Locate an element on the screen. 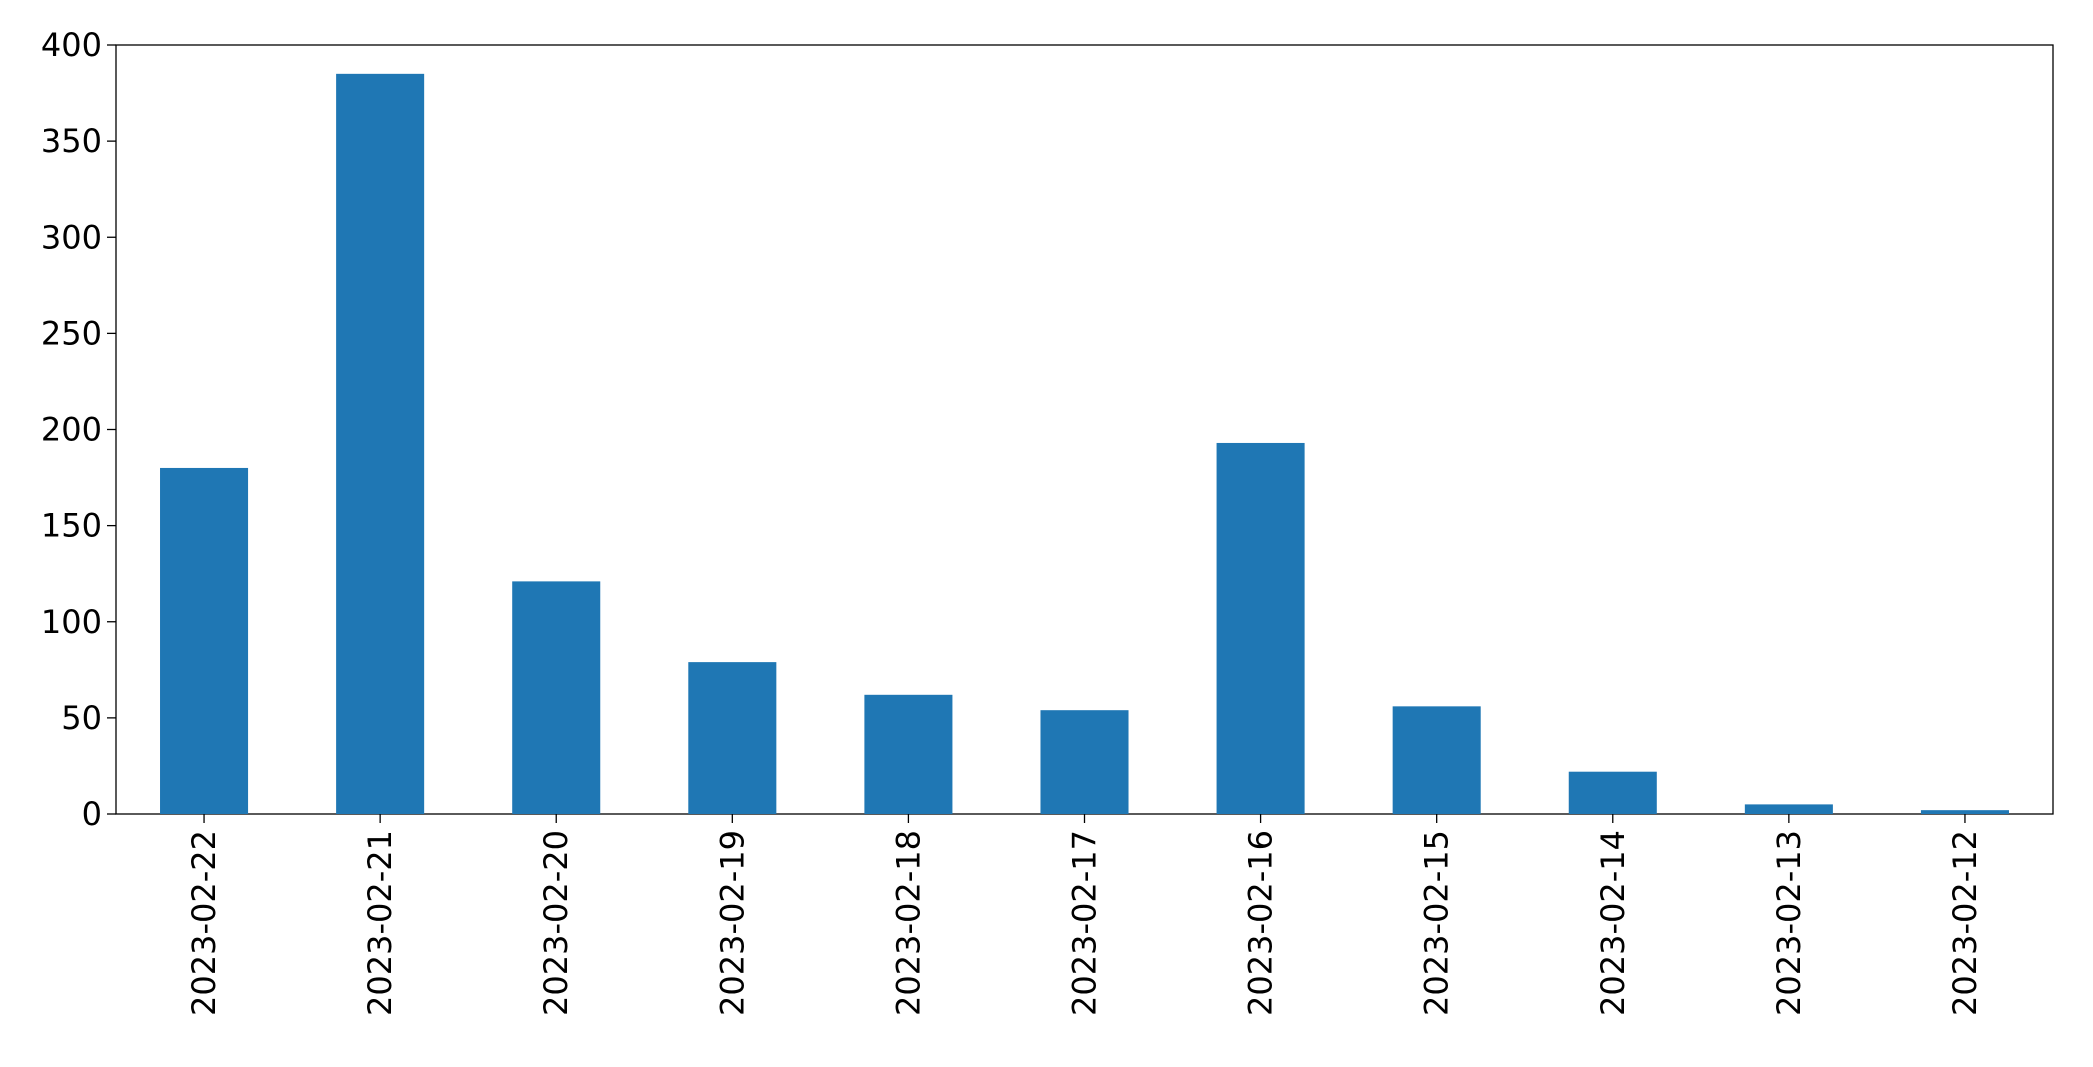 The height and width of the screenshot is (1067, 2093). x-tick-label: 2023-02-15 is located at coordinates (1437, 923).